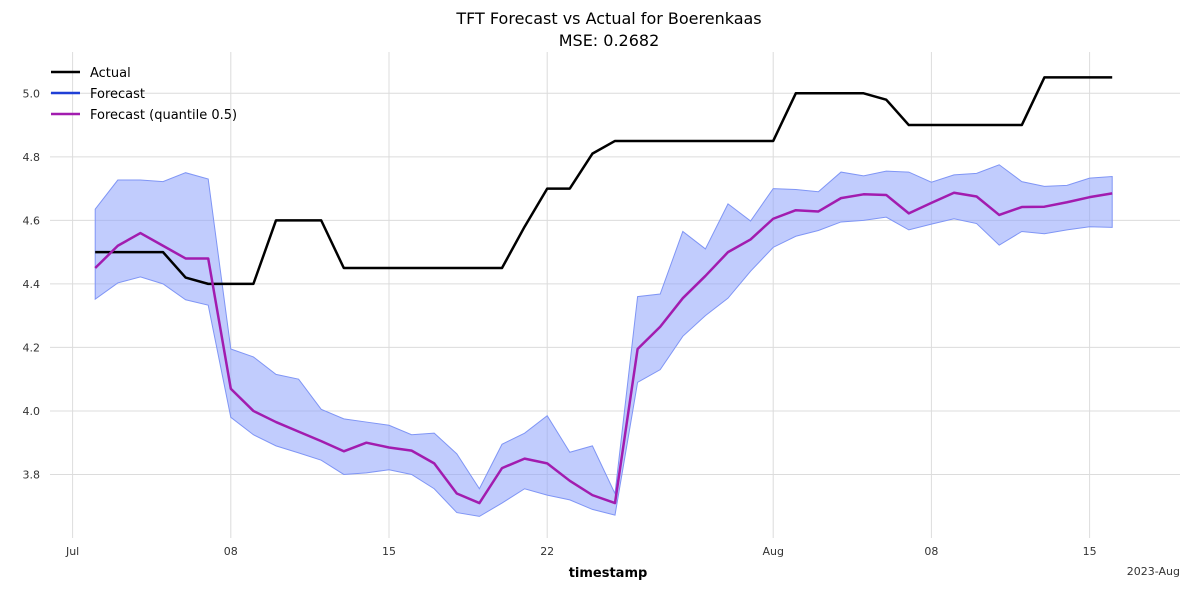  What do you see at coordinates (772, 551) in the screenshot?
I see `x-tick-label: Aug` at bounding box center [772, 551].